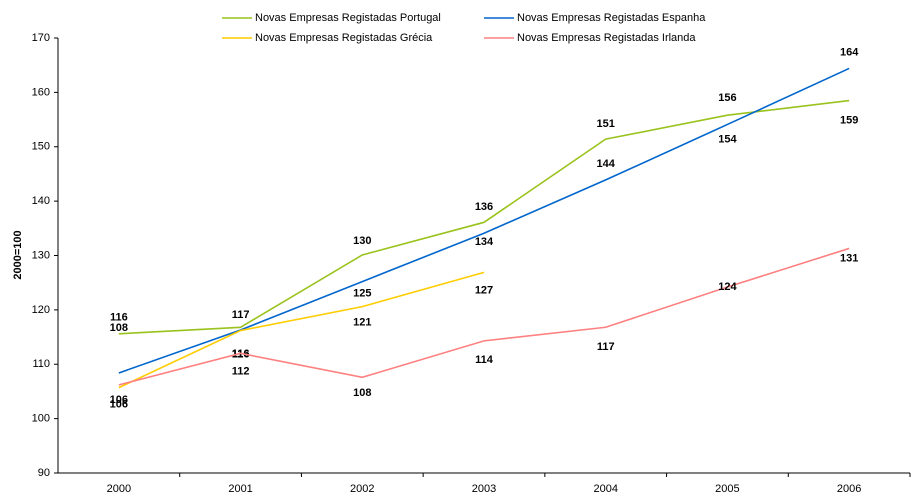 Image resolution: width=914 pixels, height=498 pixels. I want to click on y-tick-label: 90, so click(44, 473).